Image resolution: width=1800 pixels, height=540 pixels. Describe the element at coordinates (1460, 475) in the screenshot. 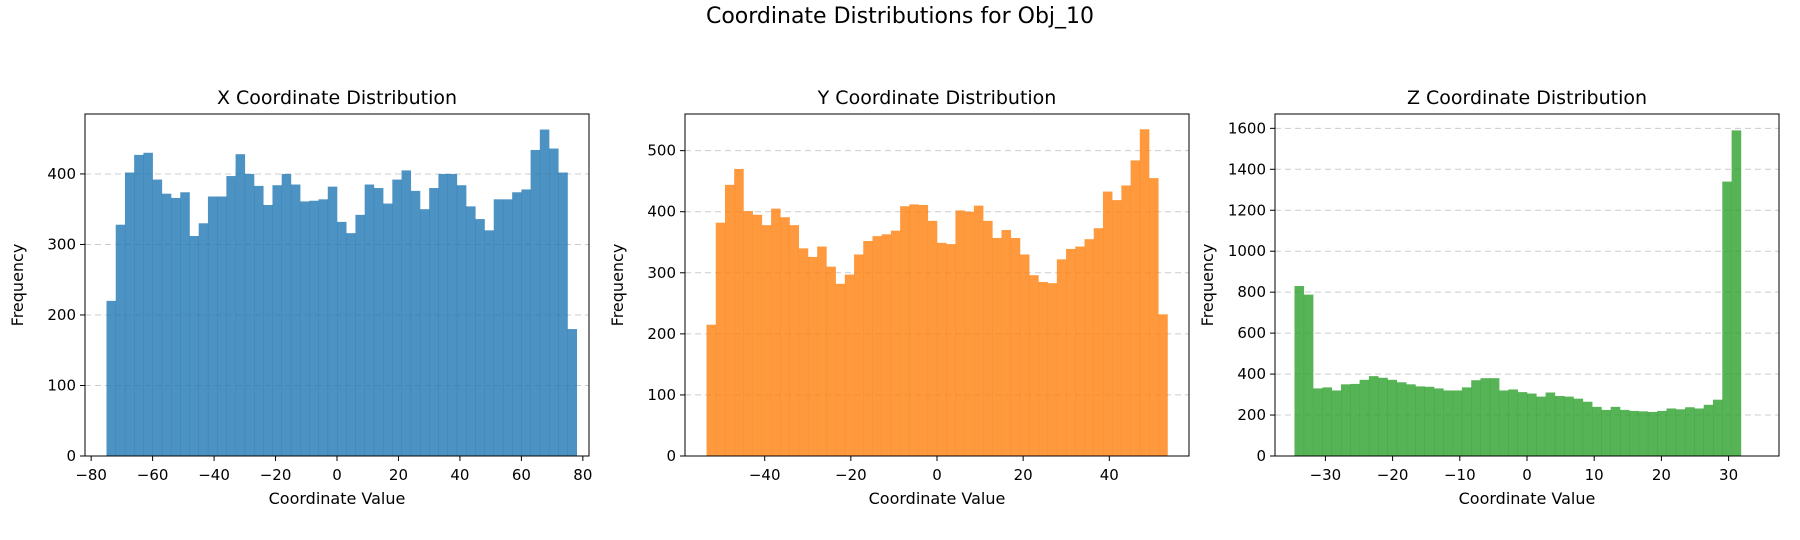

I see `x-tick-label: −10` at that location.